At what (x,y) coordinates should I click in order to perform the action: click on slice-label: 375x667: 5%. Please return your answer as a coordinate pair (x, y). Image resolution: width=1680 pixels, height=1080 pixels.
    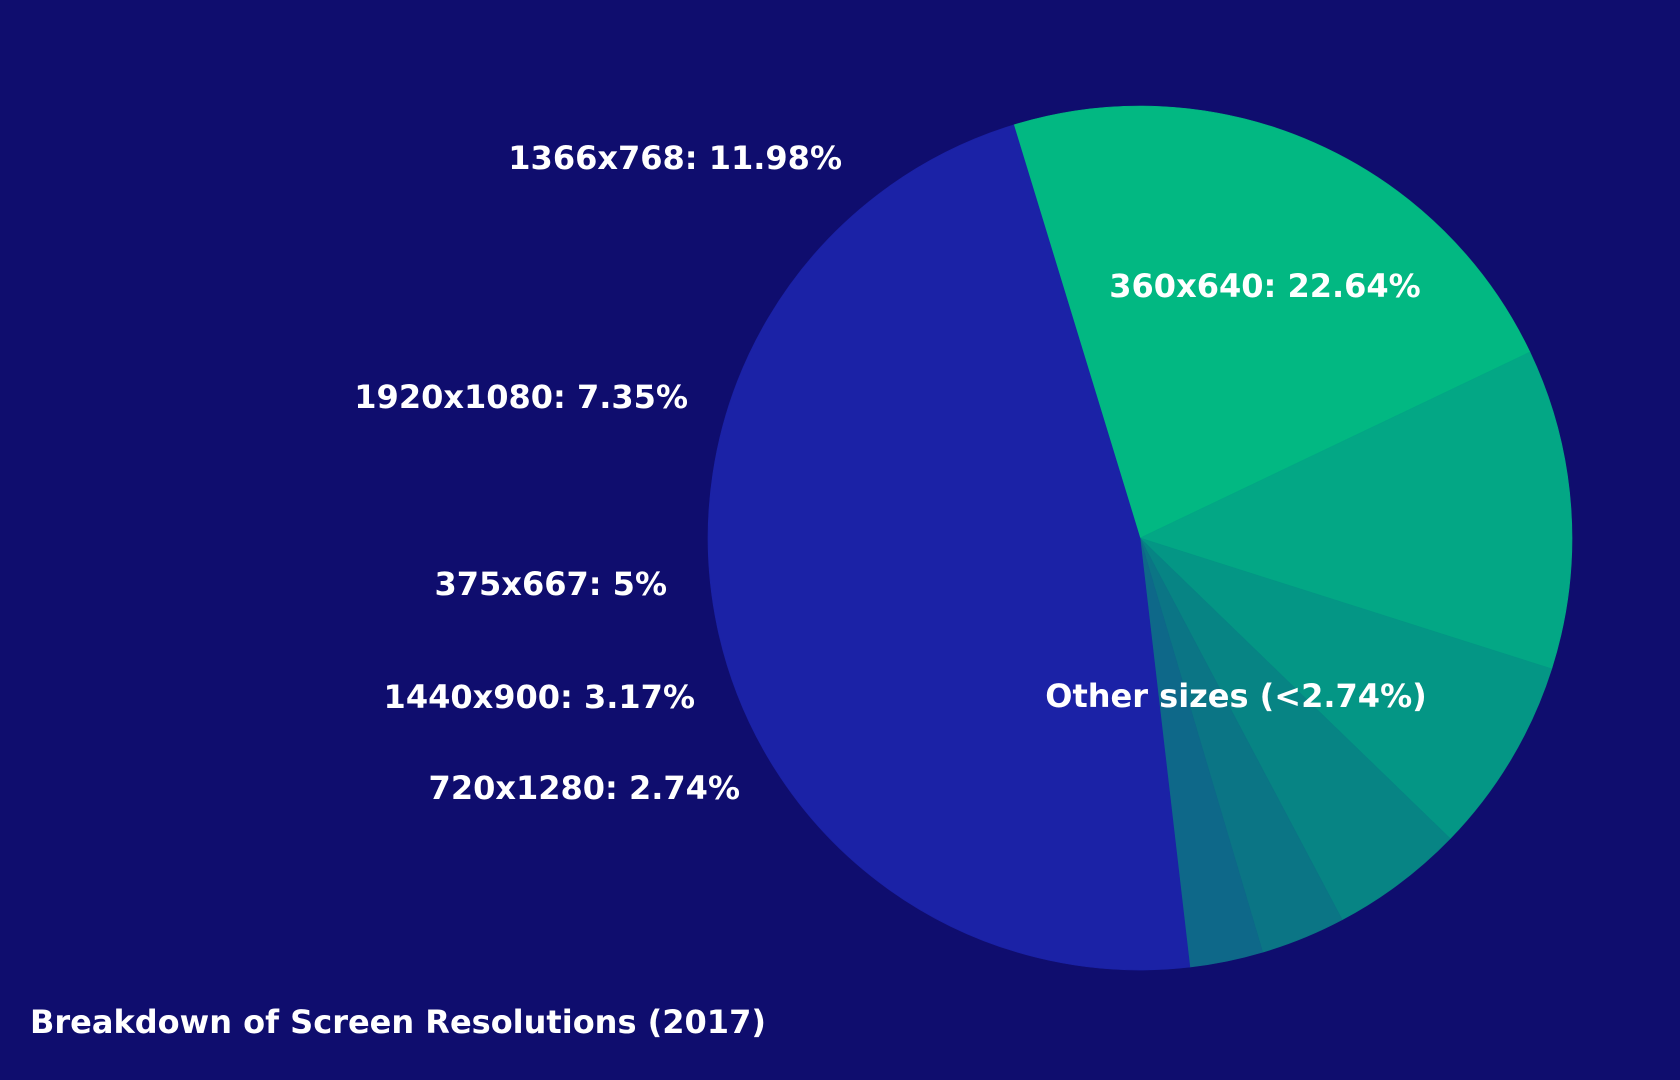
    Looking at the image, I should click on (551, 584).